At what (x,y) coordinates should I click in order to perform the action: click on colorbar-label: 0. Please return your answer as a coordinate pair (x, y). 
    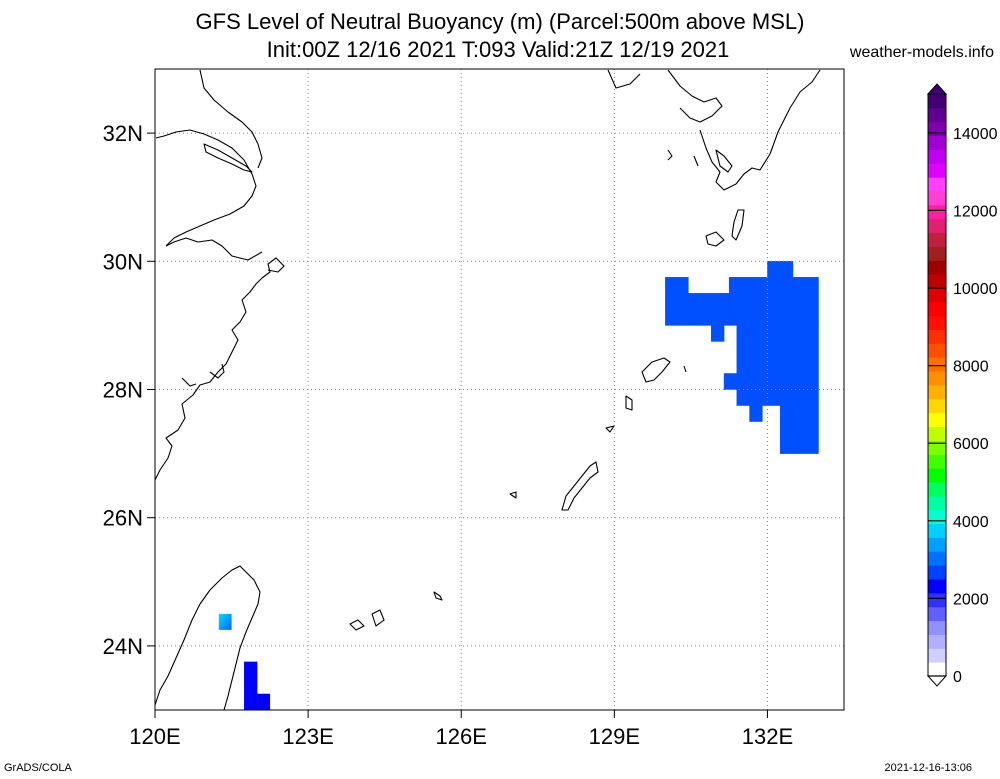
    Looking at the image, I should click on (957, 677).